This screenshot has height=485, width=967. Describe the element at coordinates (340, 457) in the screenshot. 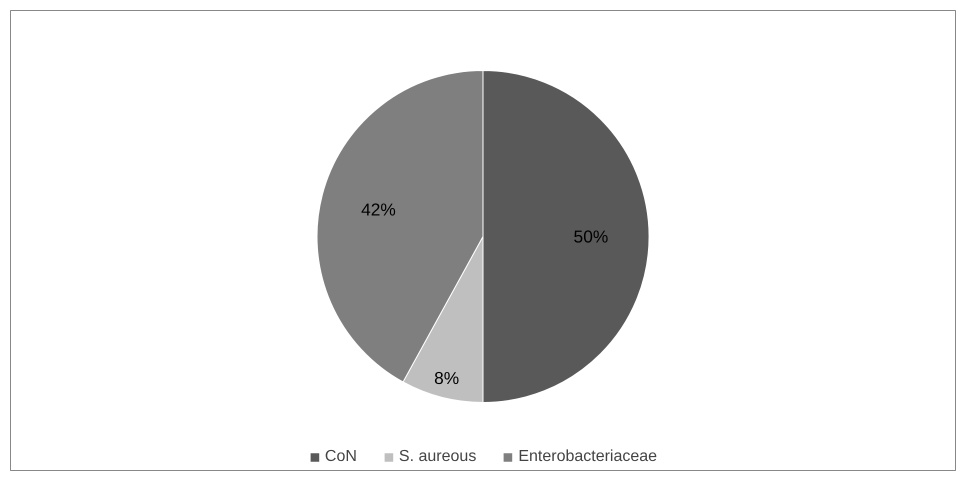

I see `legend-label: CoN` at that location.